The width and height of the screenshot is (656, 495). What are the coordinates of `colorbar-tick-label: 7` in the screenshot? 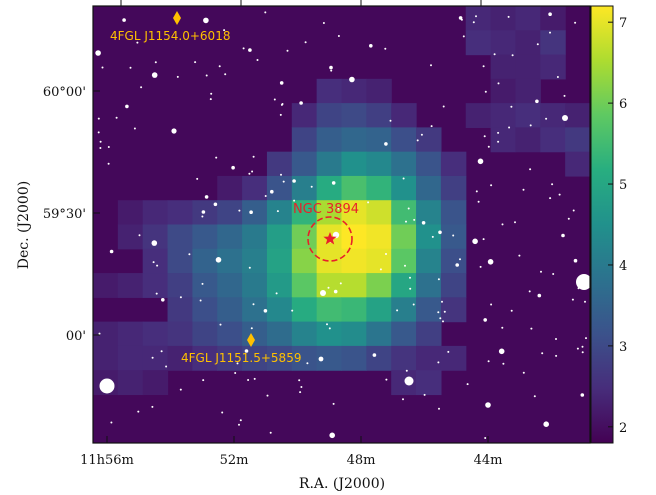 It's located at (623, 23).